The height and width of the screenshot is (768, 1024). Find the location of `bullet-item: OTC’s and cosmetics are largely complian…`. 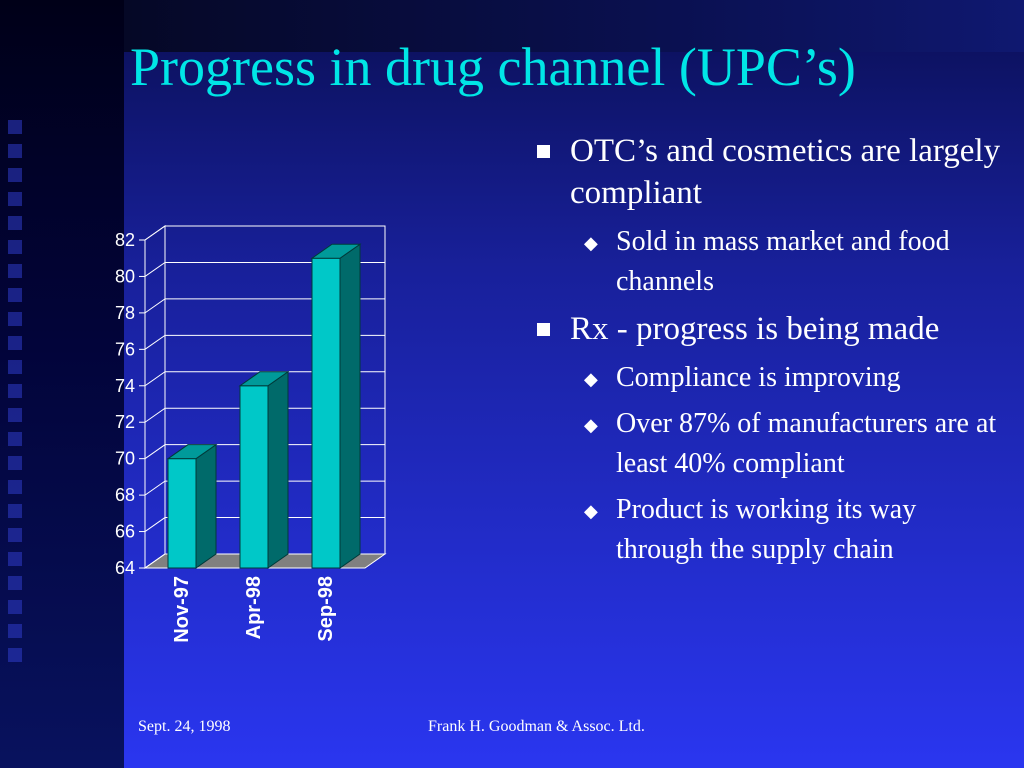

bullet-item: OTC’s and cosmetics are largely complian… is located at coordinates (769, 172).